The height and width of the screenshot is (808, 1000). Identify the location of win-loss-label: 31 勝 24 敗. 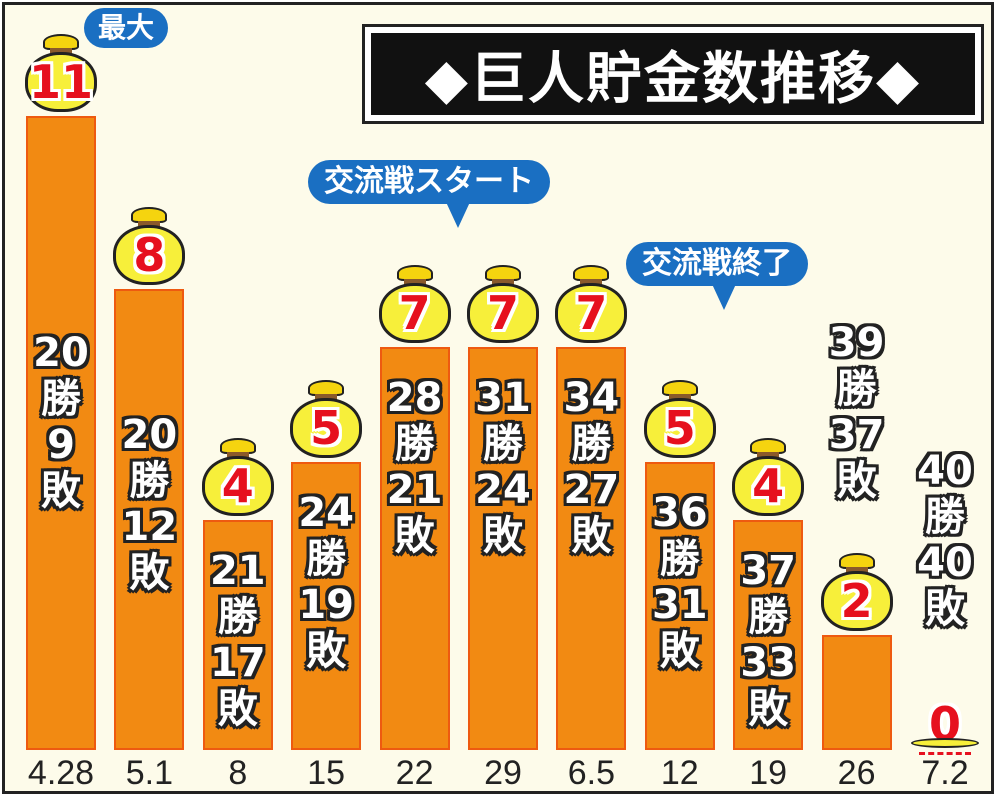
(503, 467).